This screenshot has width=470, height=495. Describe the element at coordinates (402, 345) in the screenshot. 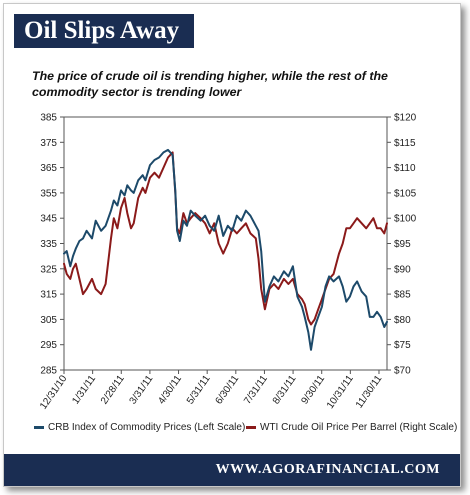

I see `y-right-tick-label: $75` at that location.